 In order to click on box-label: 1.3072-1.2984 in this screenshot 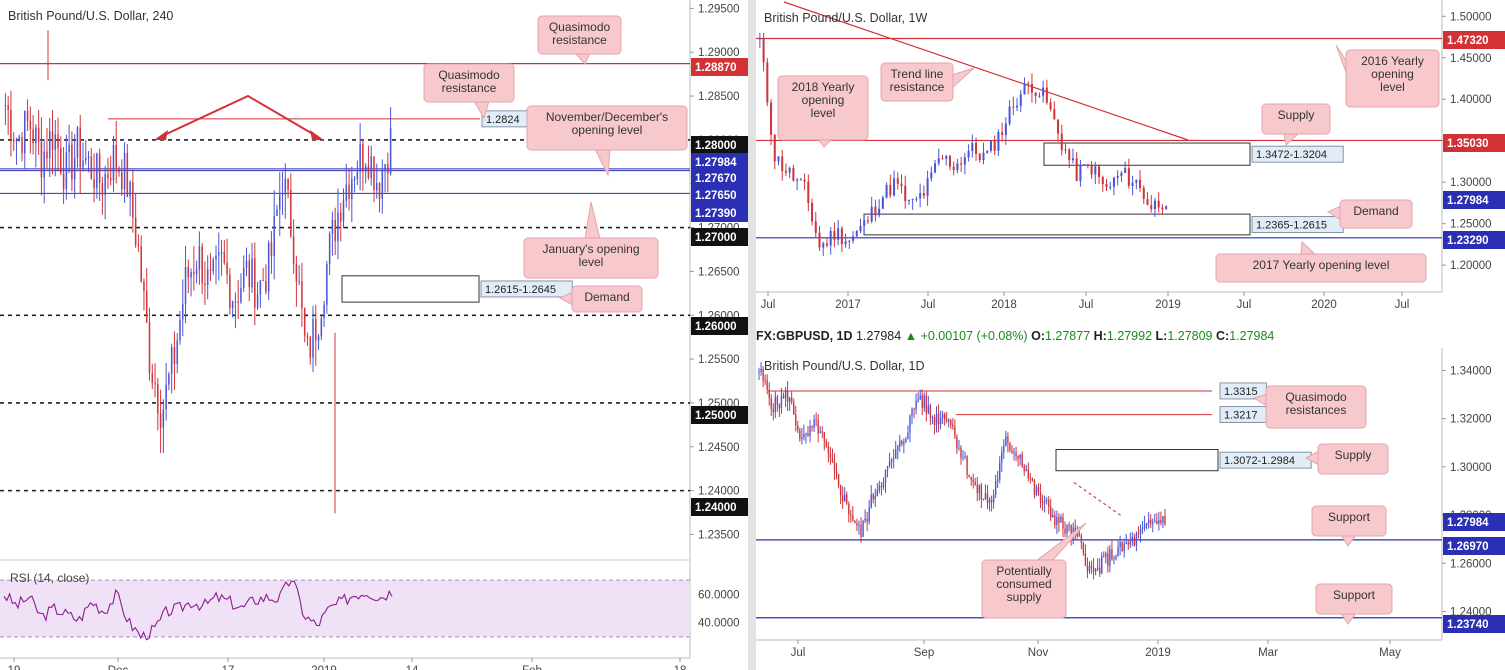, I will do `click(1259, 461)`.